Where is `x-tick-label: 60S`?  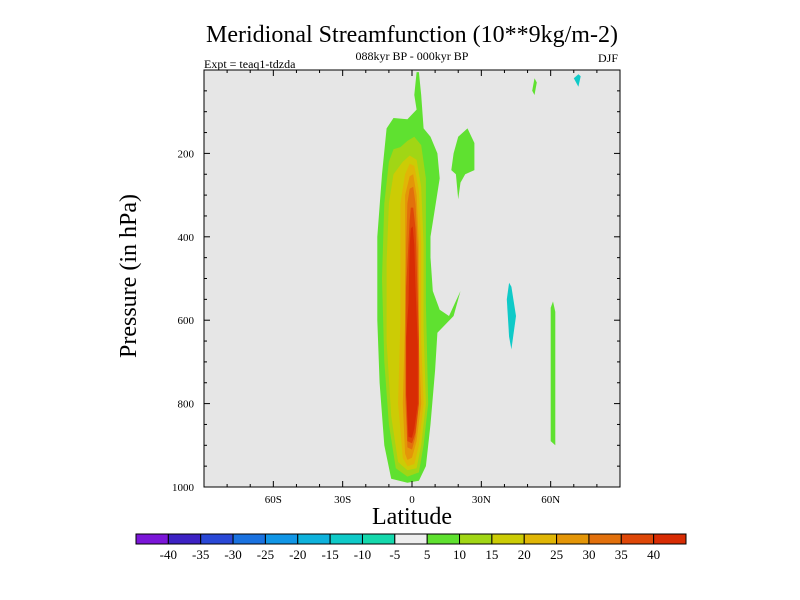
x-tick-label: 60S is located at coordinates (273, 500).